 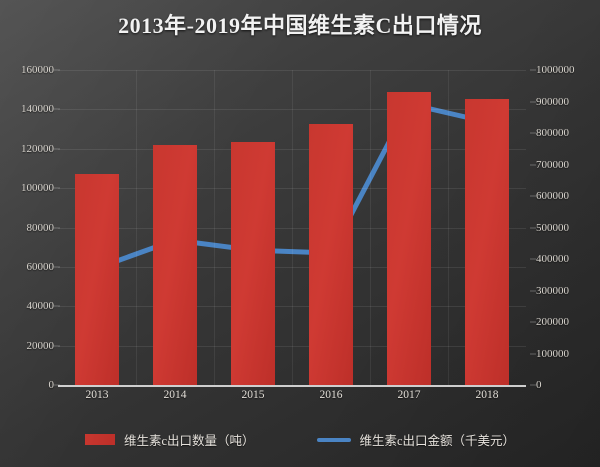 I want to click on right-axis-tick-label: 500000, so click(x=552, y=227).